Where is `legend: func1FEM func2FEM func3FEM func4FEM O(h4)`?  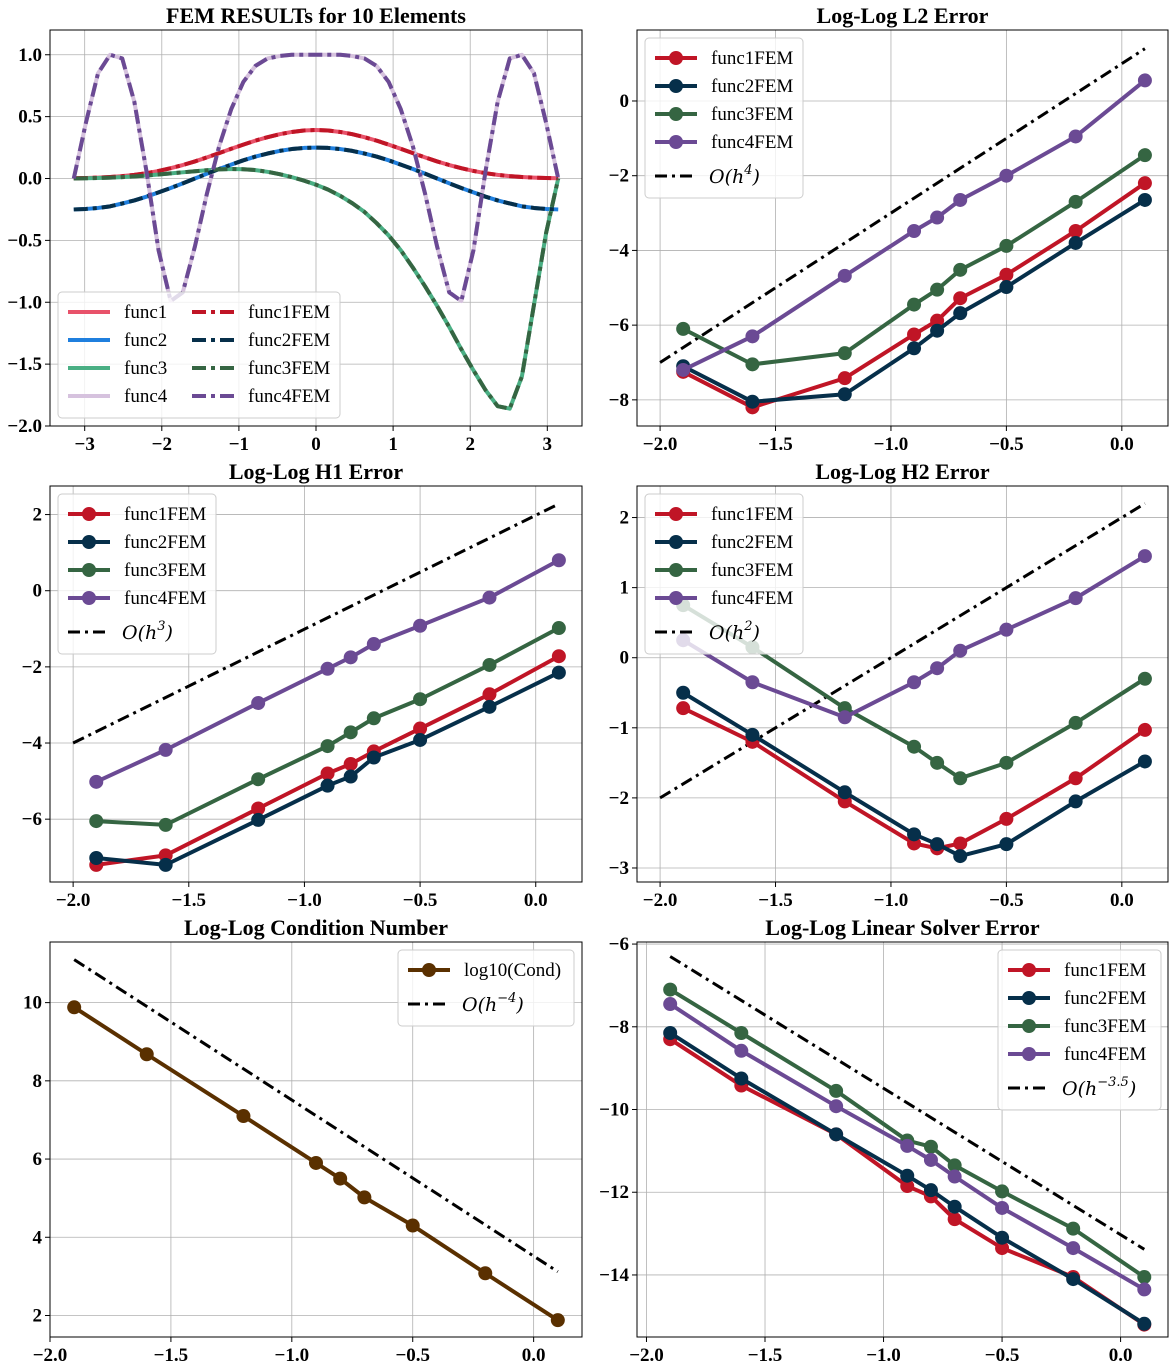 legend: func1FEM func2FEM func3FEM func4FEM O(h4) is located at coordinates (724, 118).